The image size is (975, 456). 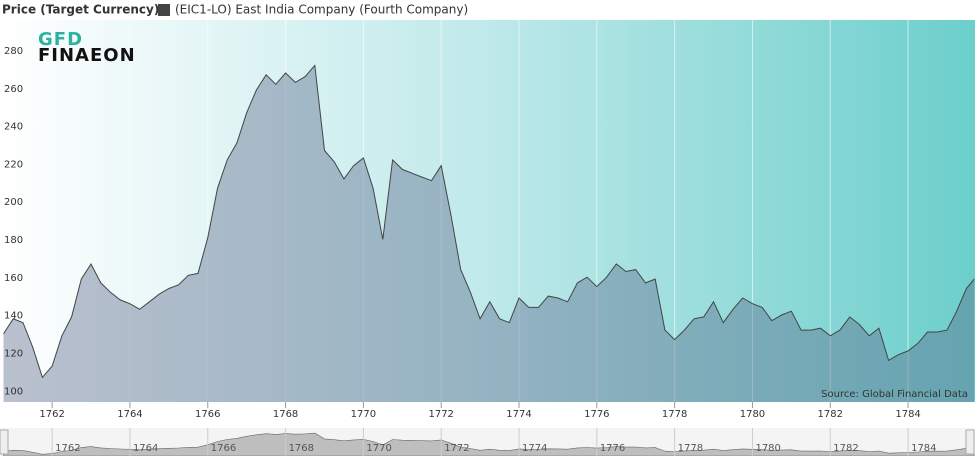 I want to click on y-tick-label: 140, so click(x=13, y=316).